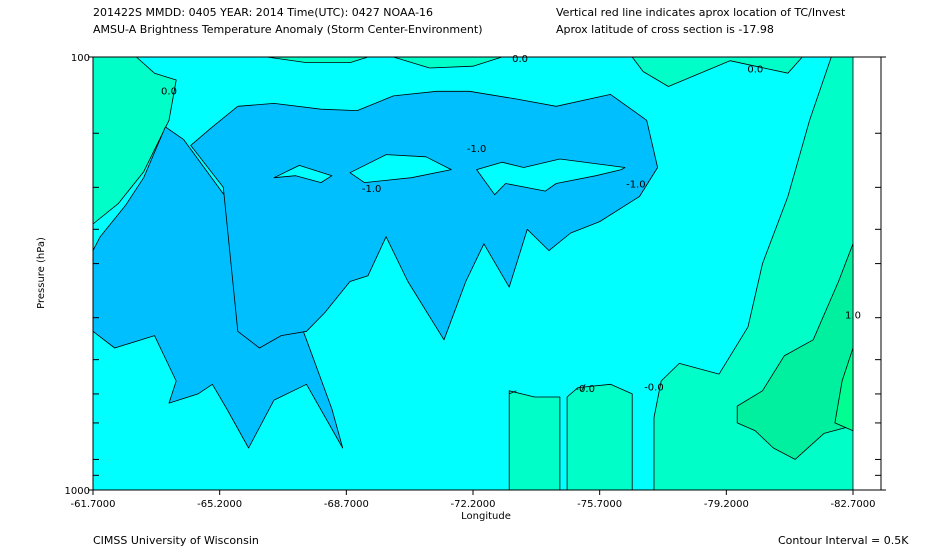 This screenshot has width=925, height=550. I want to click on footer-credit: CIMSS University of Wisconsin, so click(176, 540).